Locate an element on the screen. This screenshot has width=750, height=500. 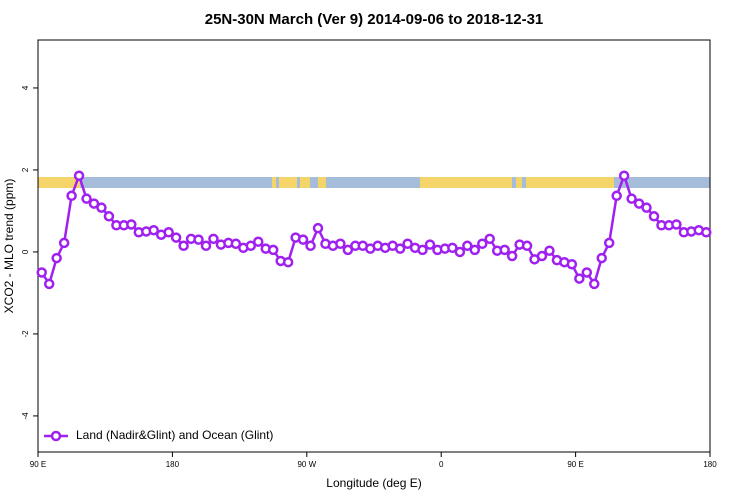
ocean-strip is located at coordinates (374, 182).